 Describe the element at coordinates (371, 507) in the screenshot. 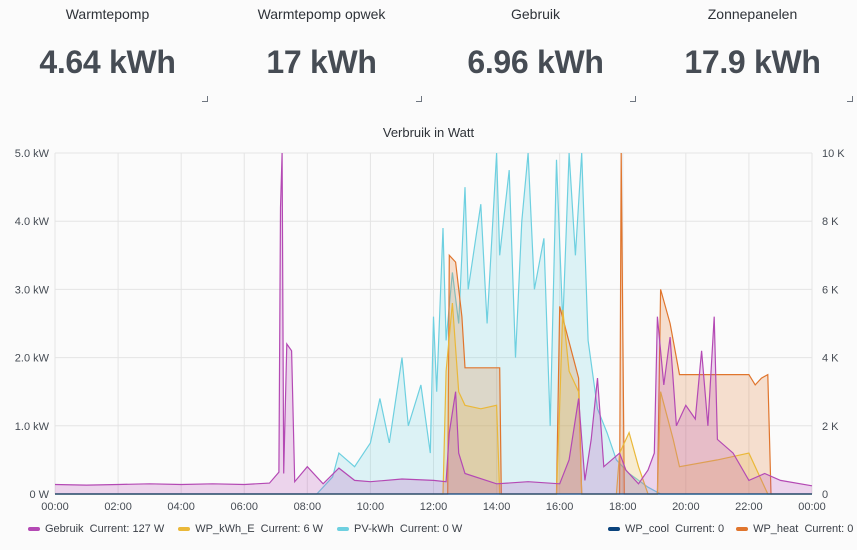

I see `x-tick-label: 10:00` at that location.